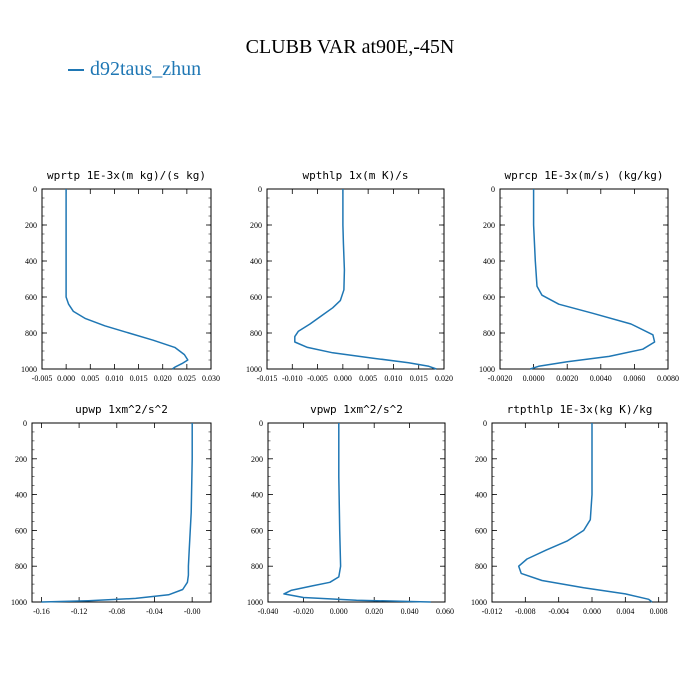  What do you see at coordinates (350, 47) in the screenshot?
I see `figure-title: CLUBB VAR at90E,-45N` at bounding box center [350, 47].